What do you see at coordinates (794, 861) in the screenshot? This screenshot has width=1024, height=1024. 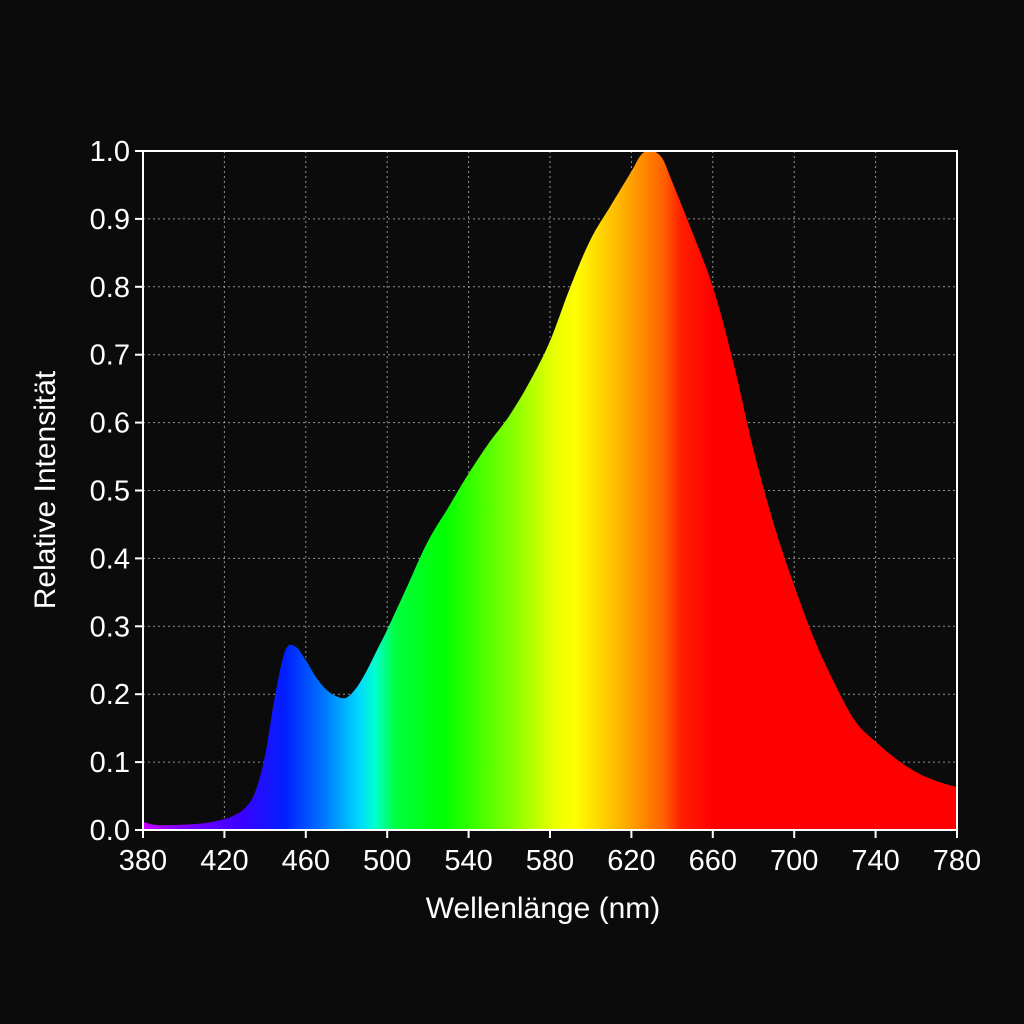 I see `x-tick-label: 700` at bounding box center [794, 861].